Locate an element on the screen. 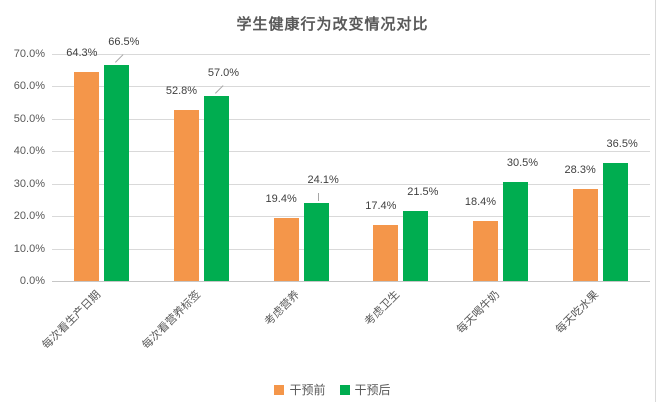 The width and height of the screenshot is (665, 410). bar-data-label: 52.8% is located at coordinates (181, 90).